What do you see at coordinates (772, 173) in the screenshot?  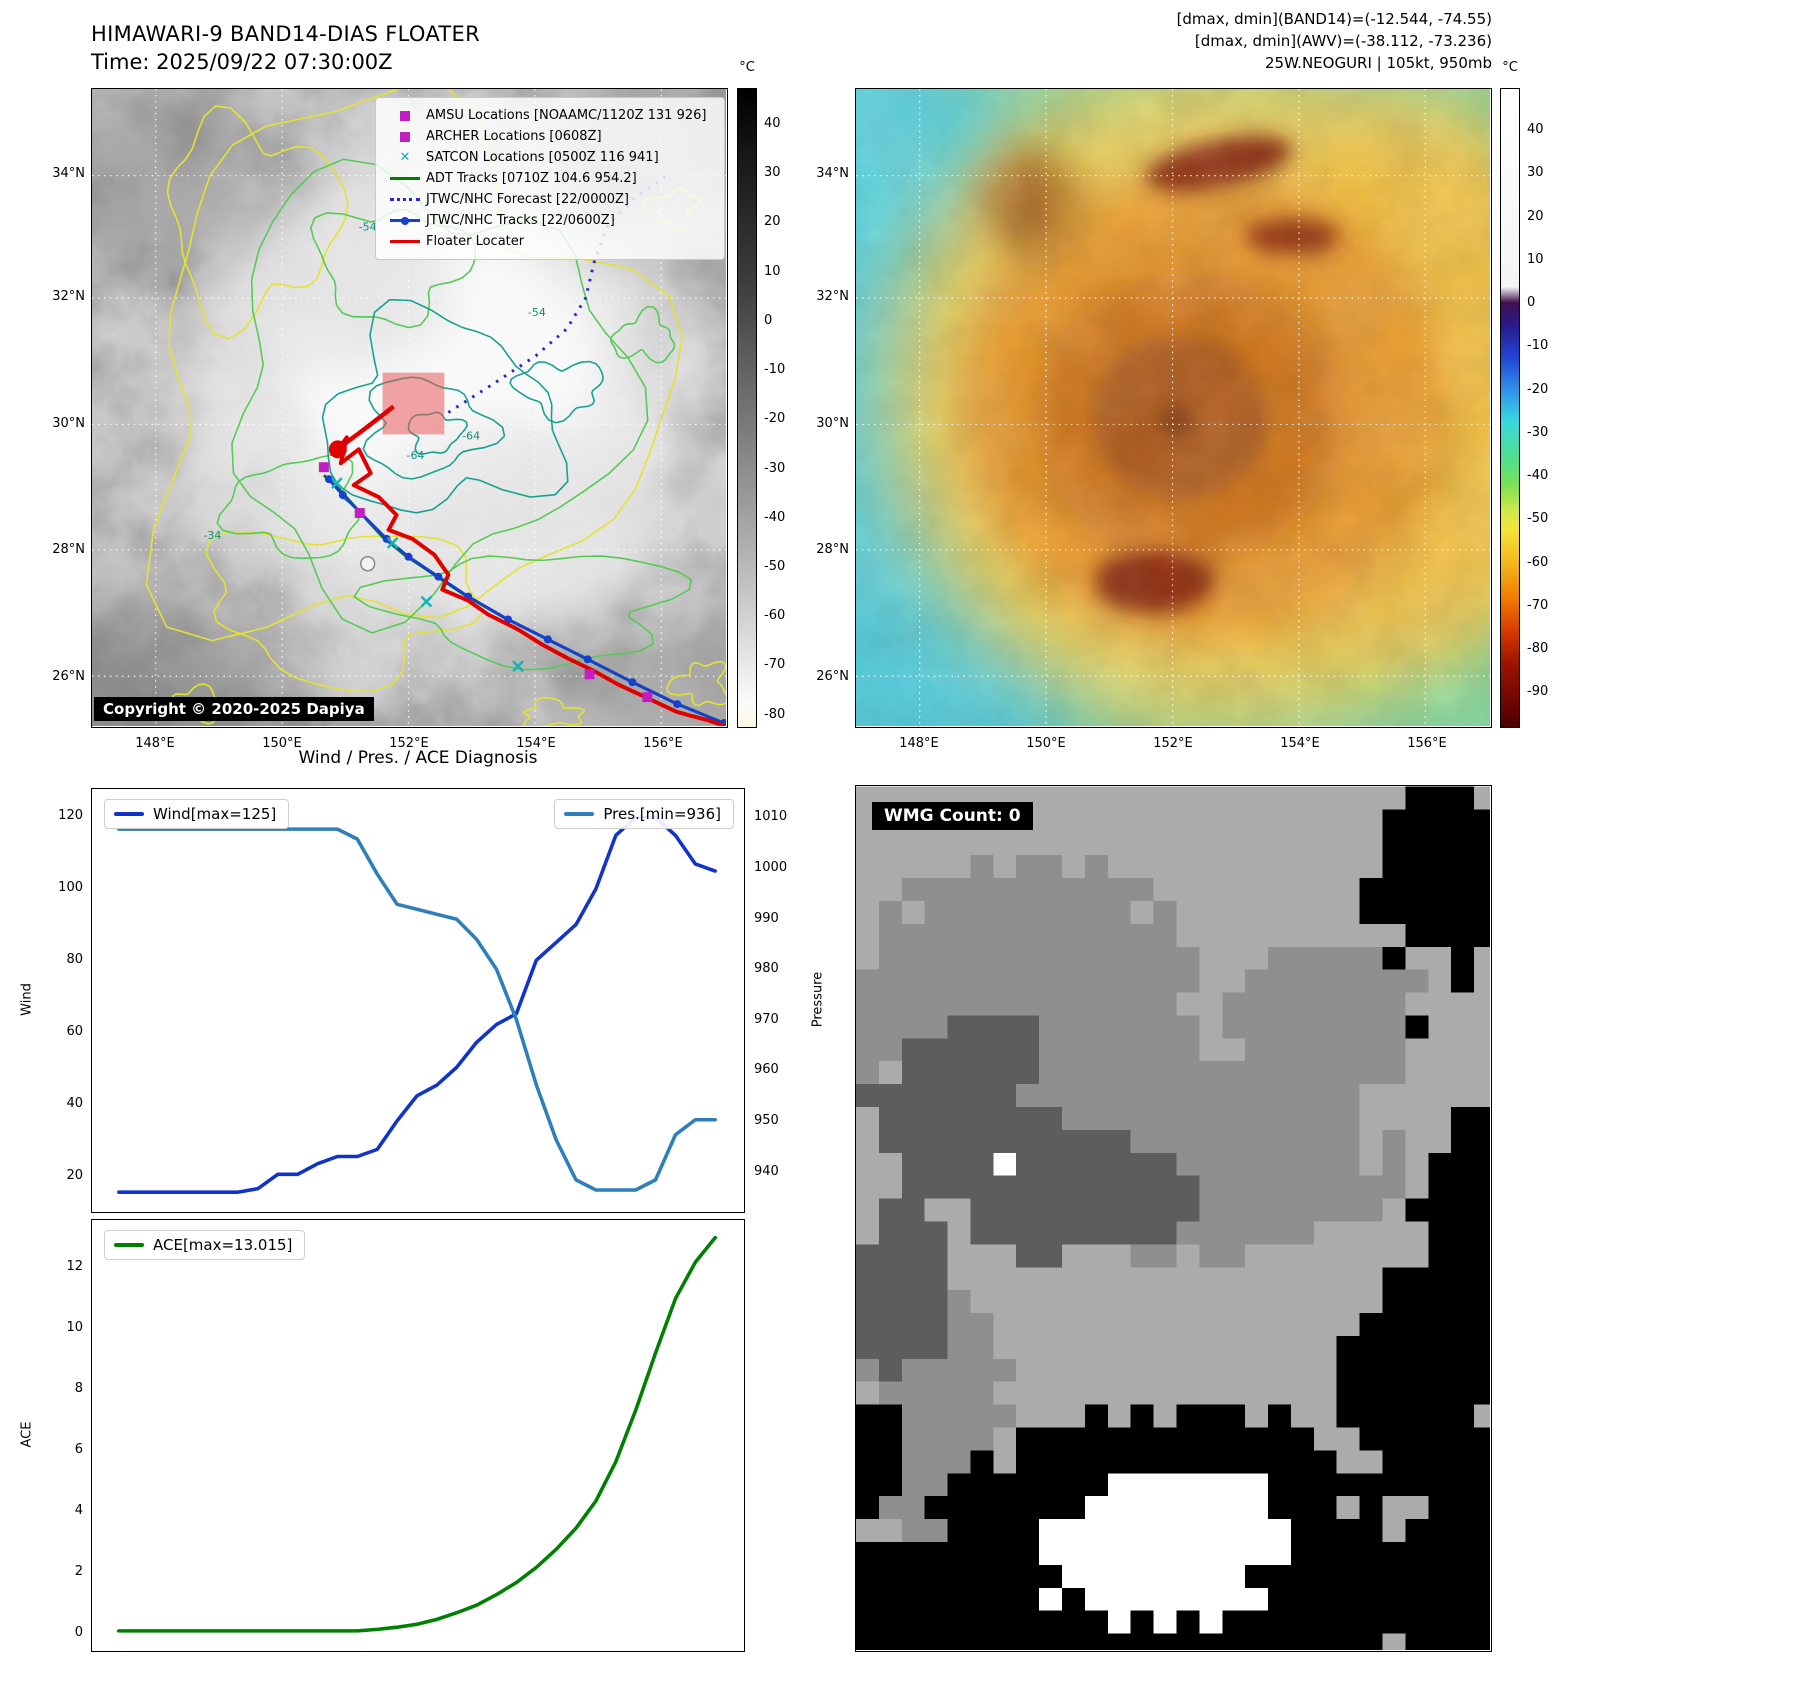 I see `colorbar-tick-label: 30` at bounding box center [772, 173].